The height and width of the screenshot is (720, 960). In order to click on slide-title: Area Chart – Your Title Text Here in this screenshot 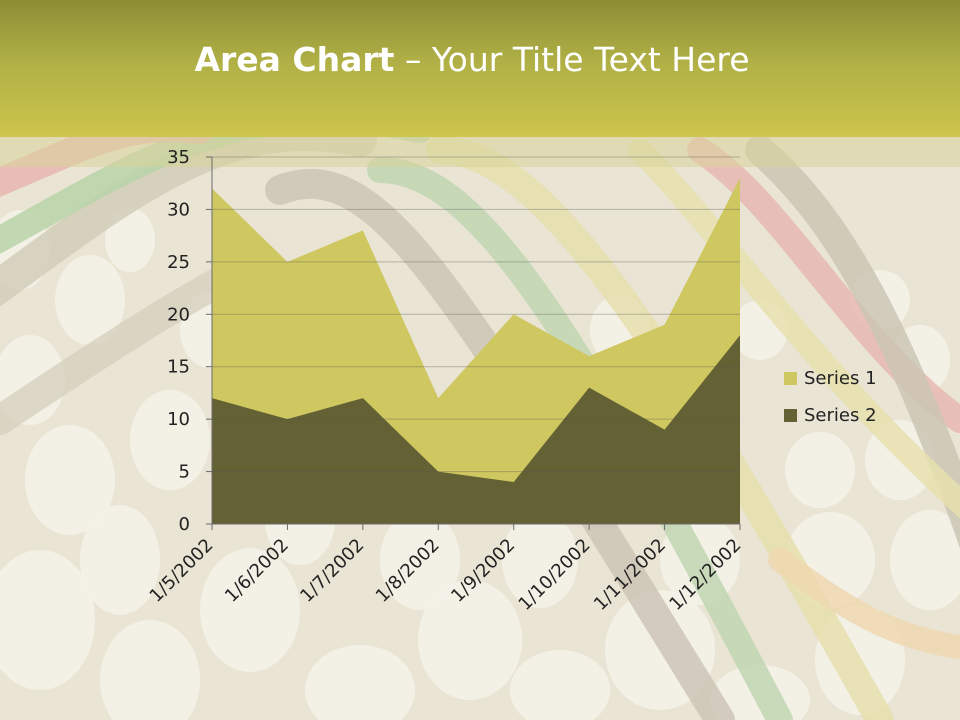, I will do `click(472, 59)`.